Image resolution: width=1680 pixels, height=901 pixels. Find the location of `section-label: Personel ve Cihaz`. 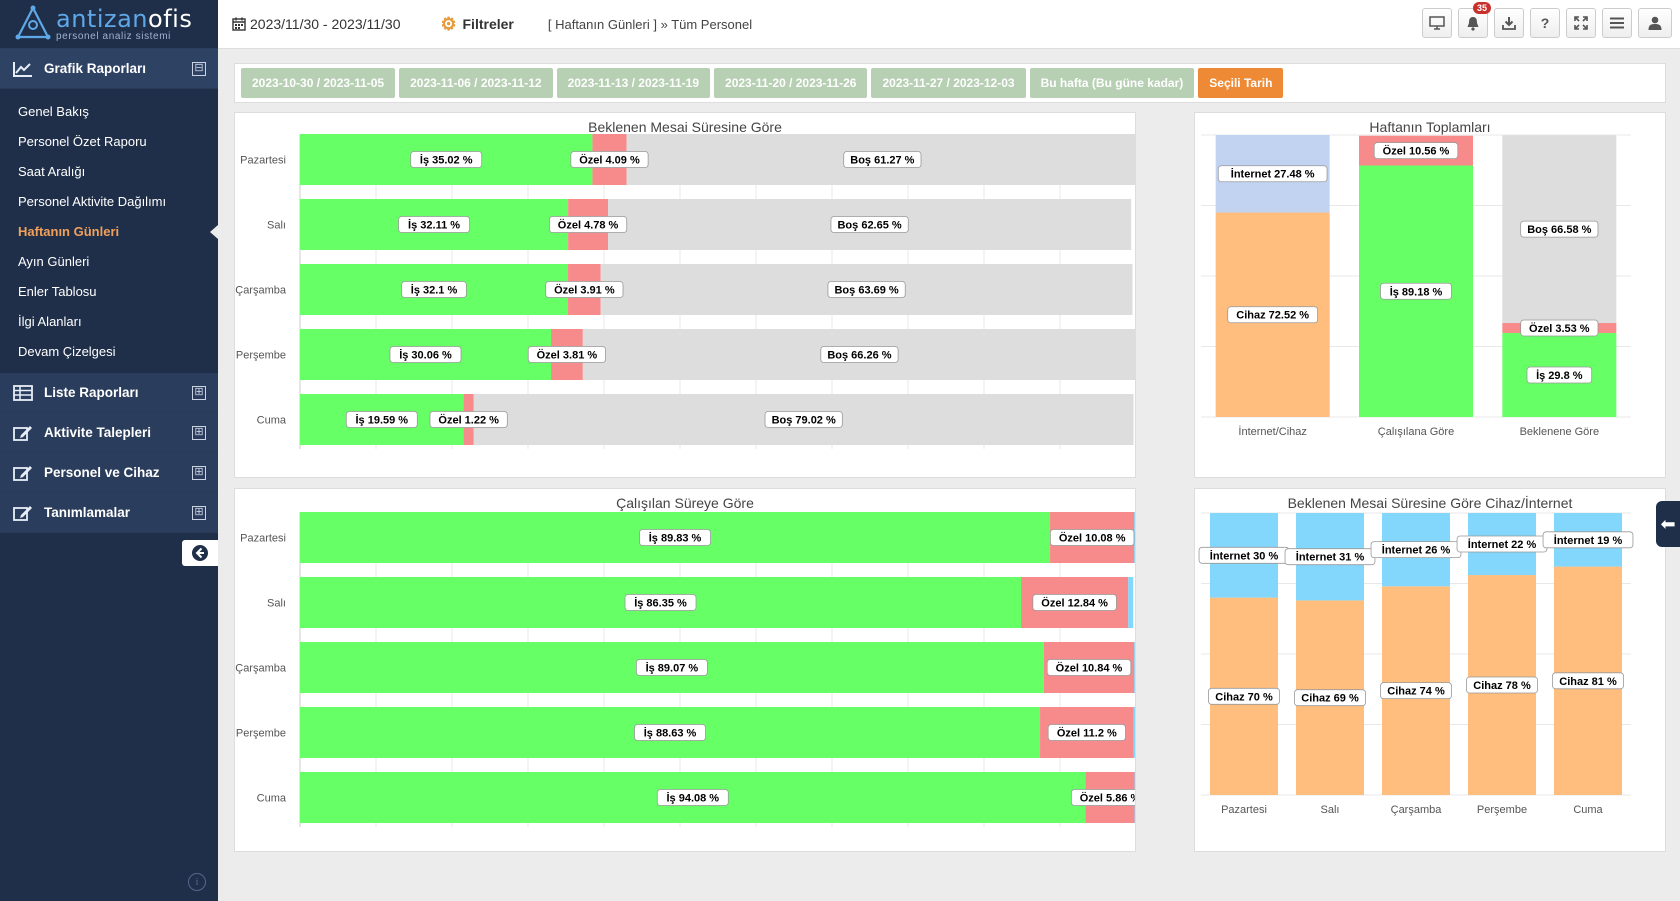

section-label: Personel ve Cihaz is located at coordinates (102, 472).